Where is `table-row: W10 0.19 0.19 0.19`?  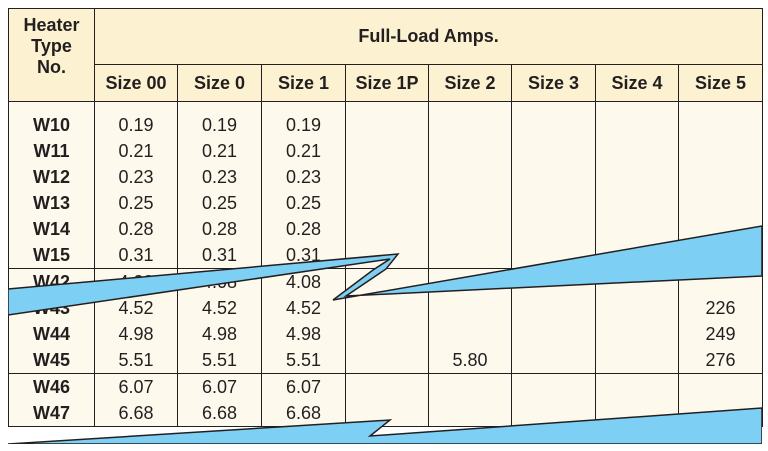 table-row: W10 0.19 0.19 0.19 is located at coordinates (386, 119).